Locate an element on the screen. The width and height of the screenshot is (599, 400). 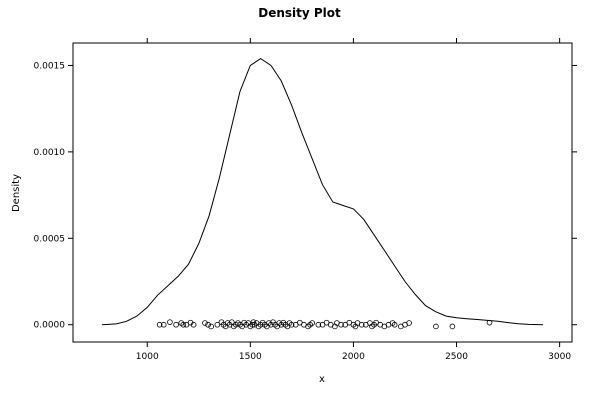
y-tick-label: 0.0010 is located at coordinates (50, 153).